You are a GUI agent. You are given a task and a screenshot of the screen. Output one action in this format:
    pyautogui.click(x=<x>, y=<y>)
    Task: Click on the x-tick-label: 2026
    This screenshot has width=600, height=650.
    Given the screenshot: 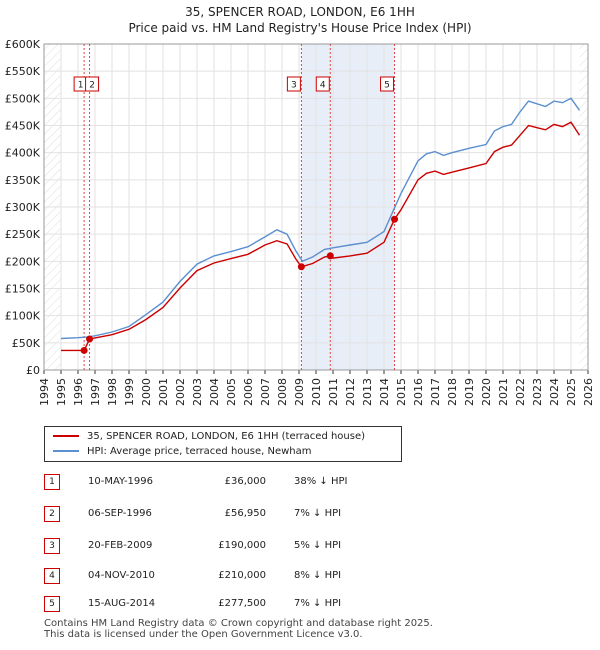 What is the action you would take?
    pyautogui.click(x=588, y=392)
    